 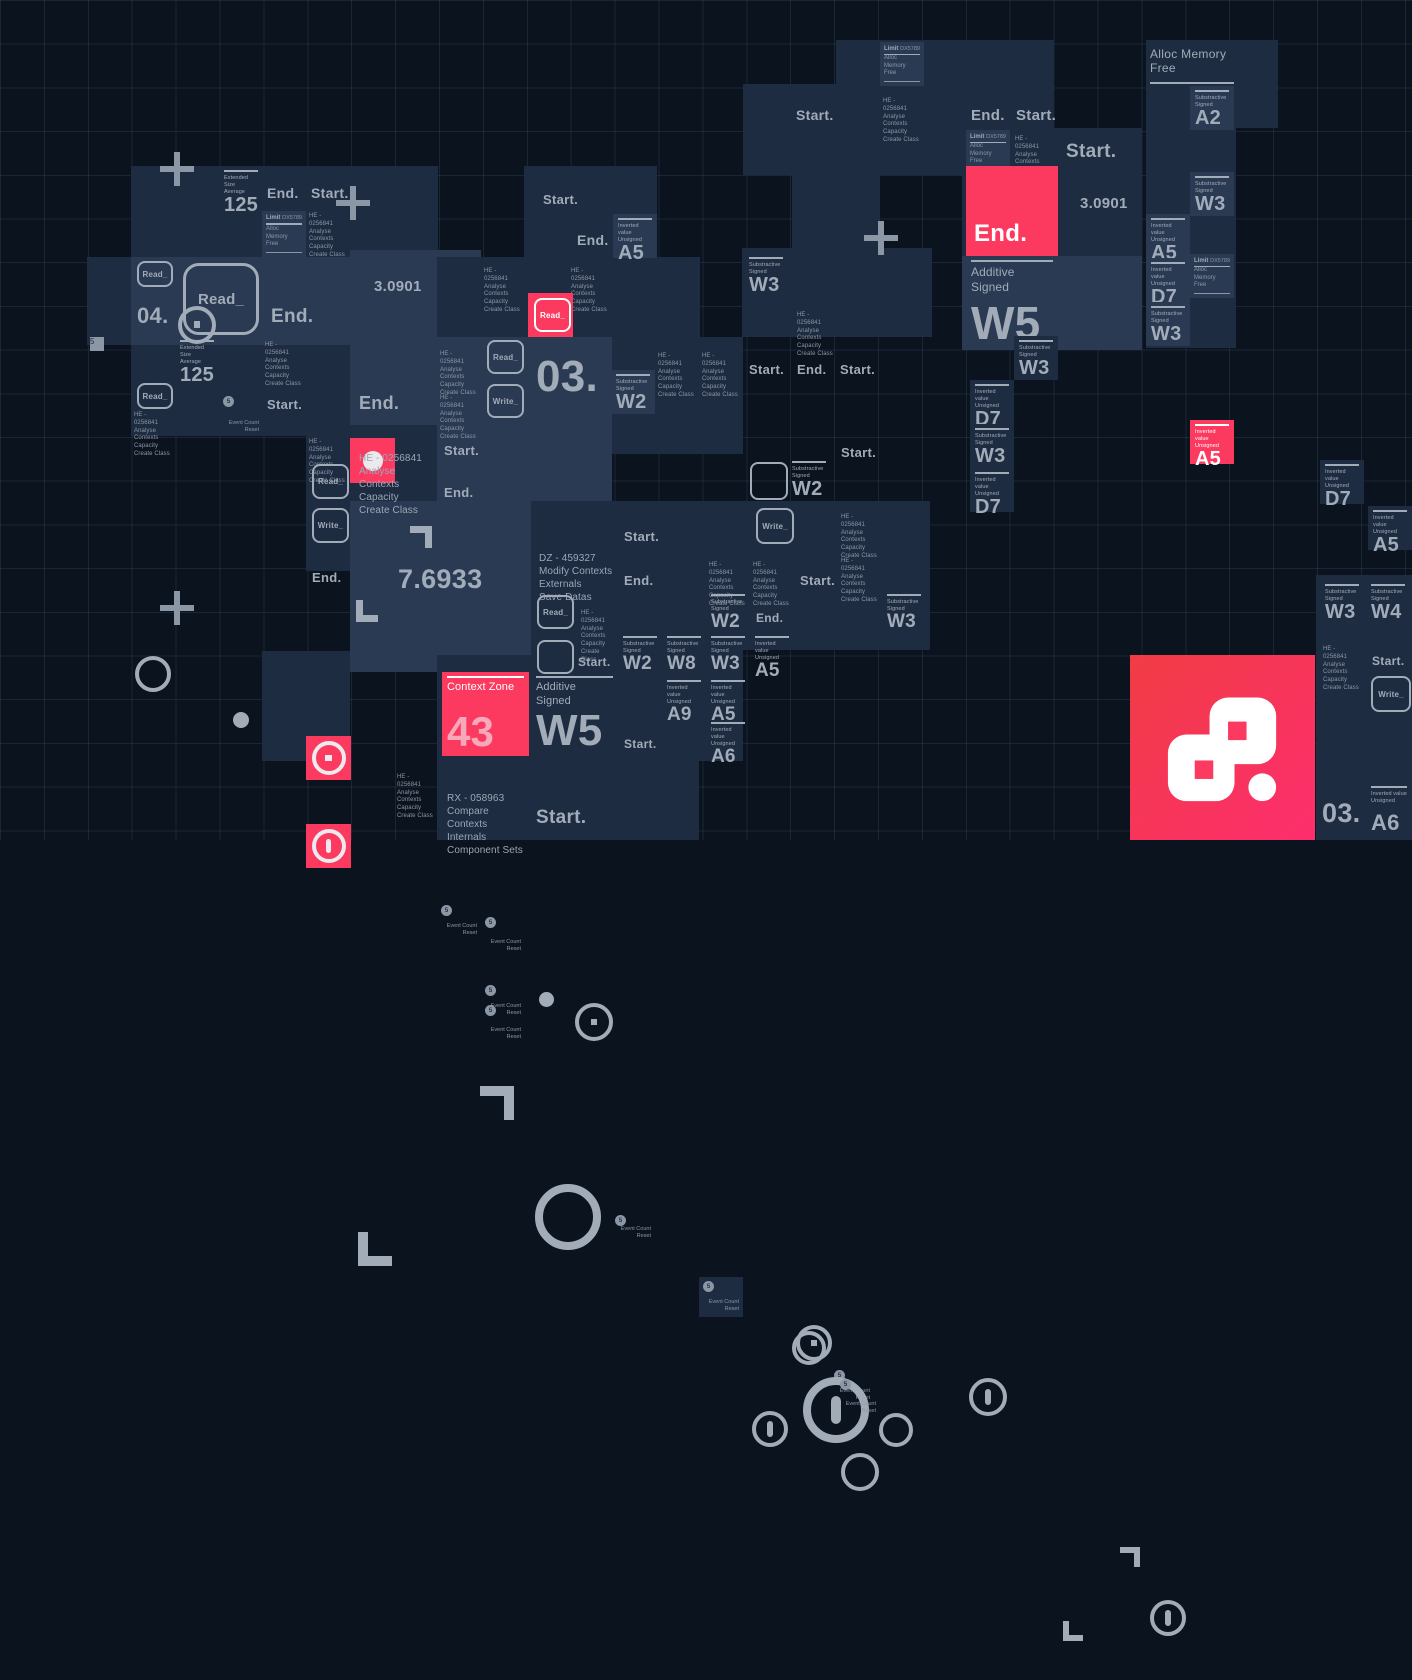 What do you see at coordinates (1201, 261) in the screenshot?
I see `limit-label: Limit` at bounding box center [1201, 261].